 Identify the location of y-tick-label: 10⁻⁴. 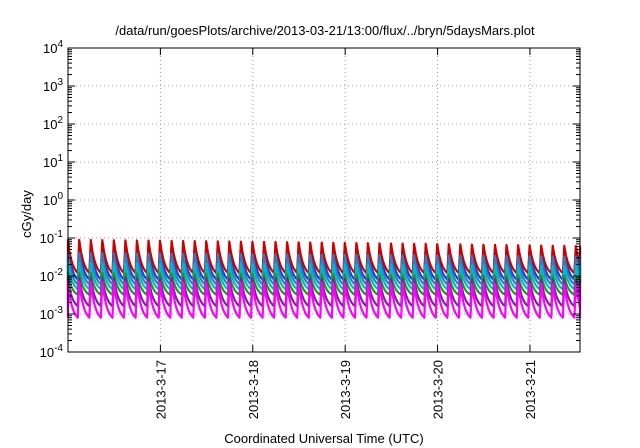
(52, 351).